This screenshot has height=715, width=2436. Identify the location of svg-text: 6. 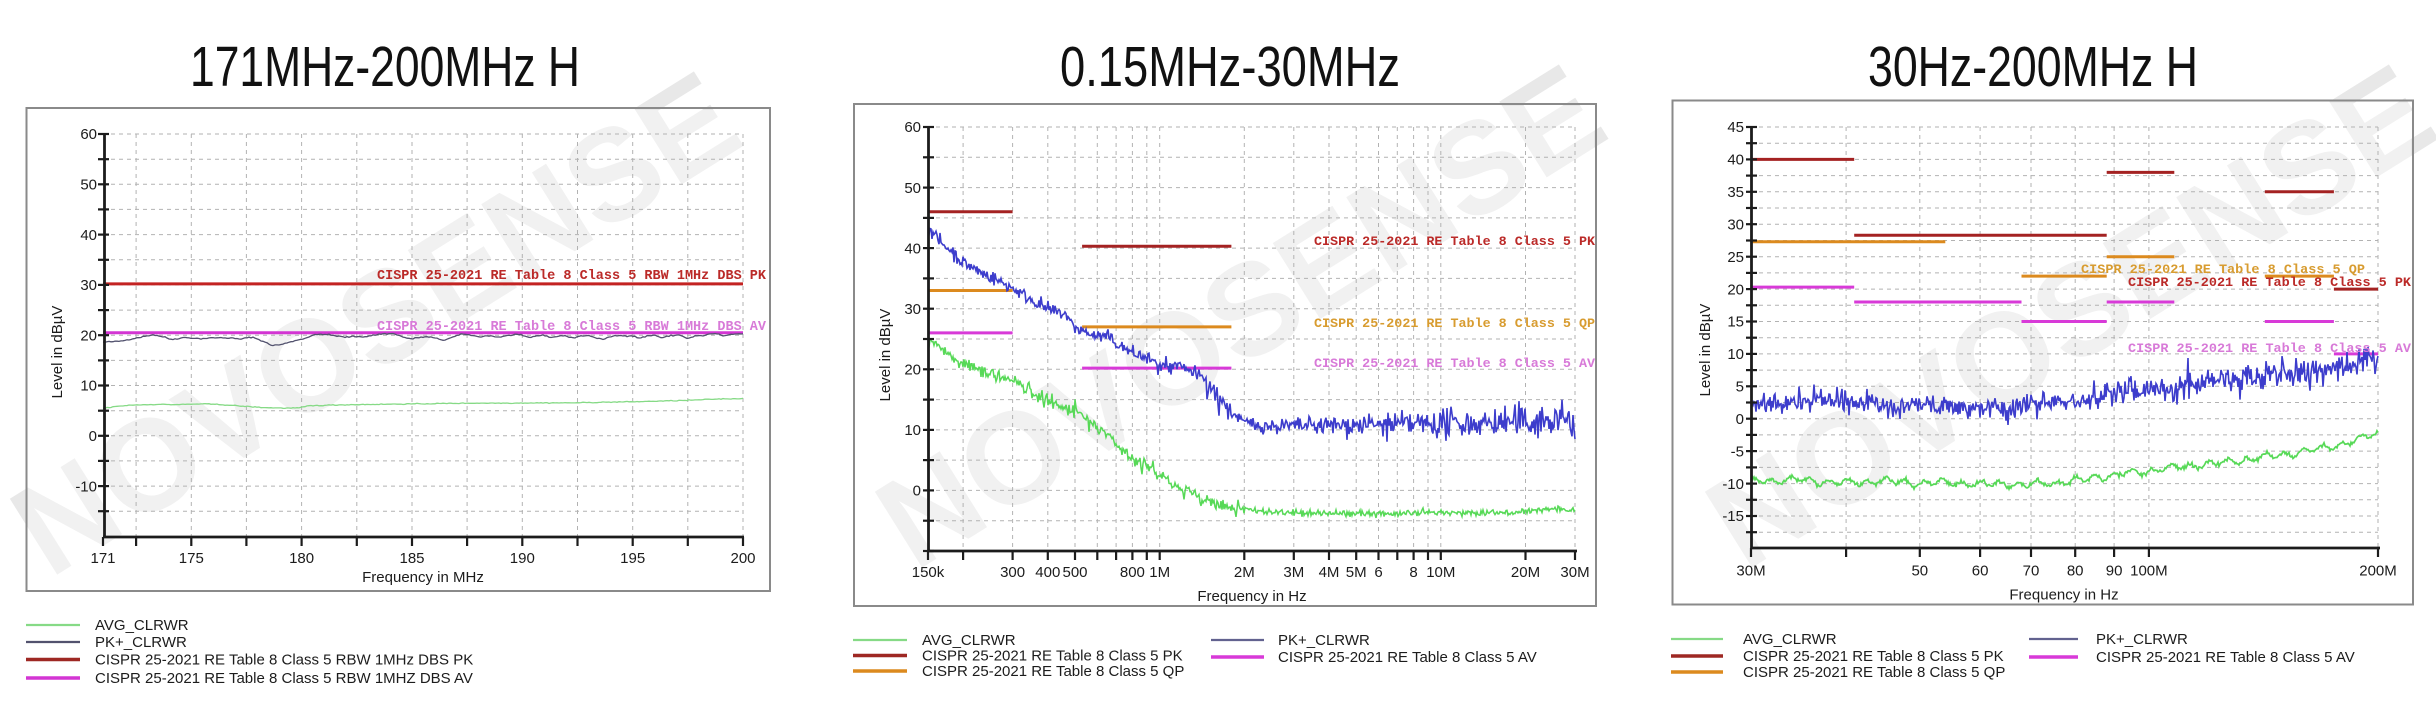
(1378, 572).